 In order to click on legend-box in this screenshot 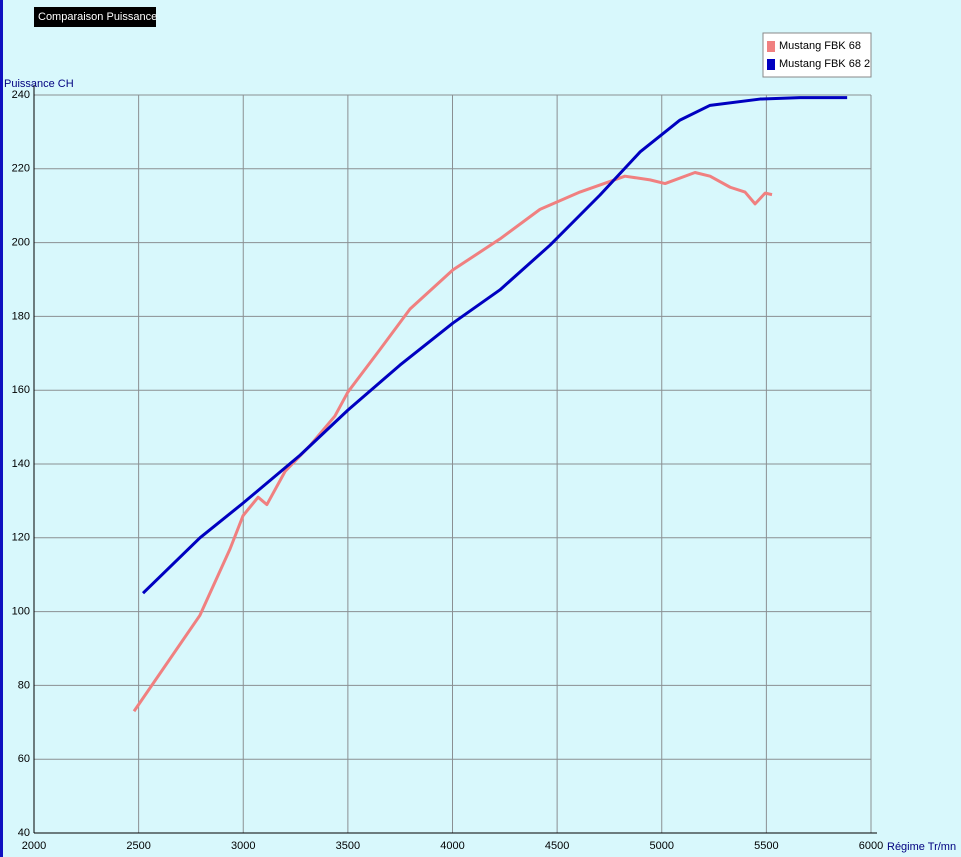, I will do `click(817, 55)`.